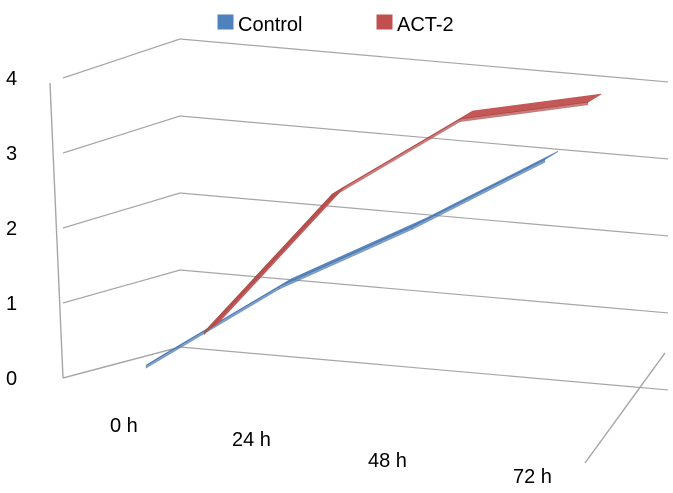 This screenshot has height=493, width=673. What do you see at coordinates (251, 440) in the screenshot?
I see `x-tick-label-24-h: 24 h` at bounding box center [251, 440].